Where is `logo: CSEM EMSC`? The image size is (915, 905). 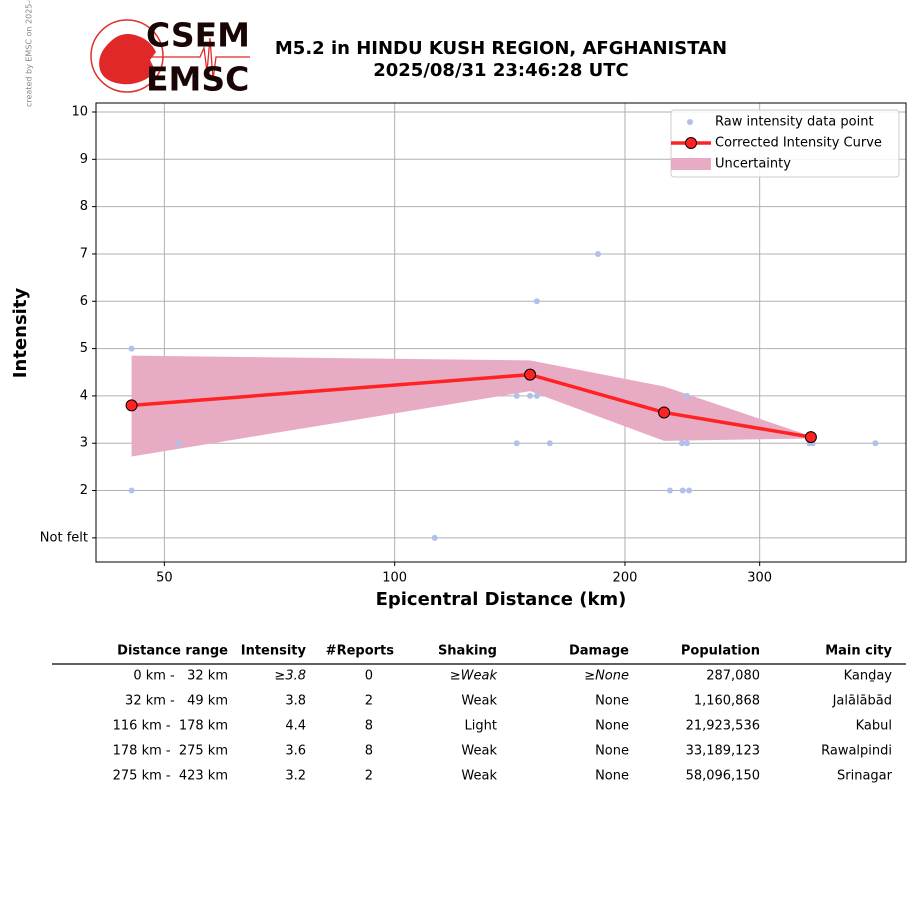
logo: CSEM EMSC is located at coordinates (170, 57).